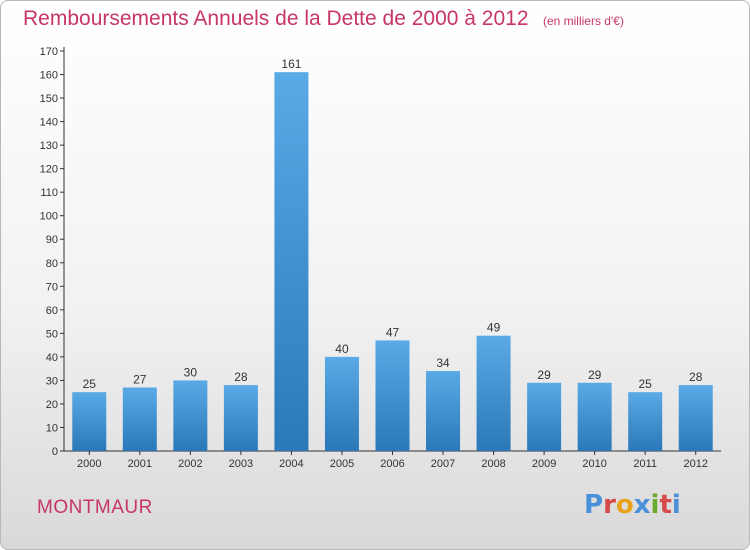  I want to click on commune-name: MONTMAUR, so click(95, 507).